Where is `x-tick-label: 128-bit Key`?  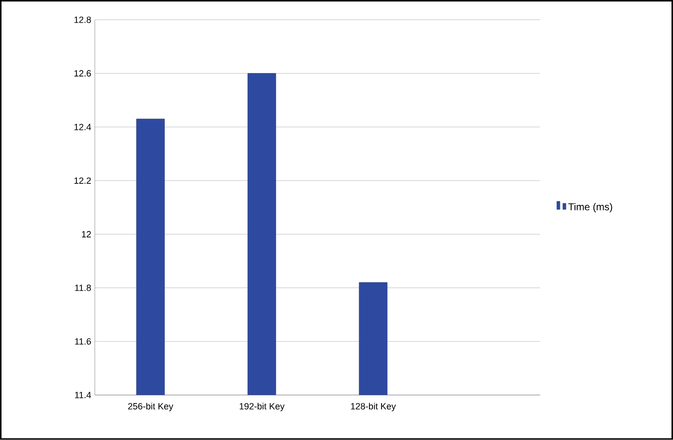 x-tick-label: 128-bit Key is located at coordinates (373, 407).